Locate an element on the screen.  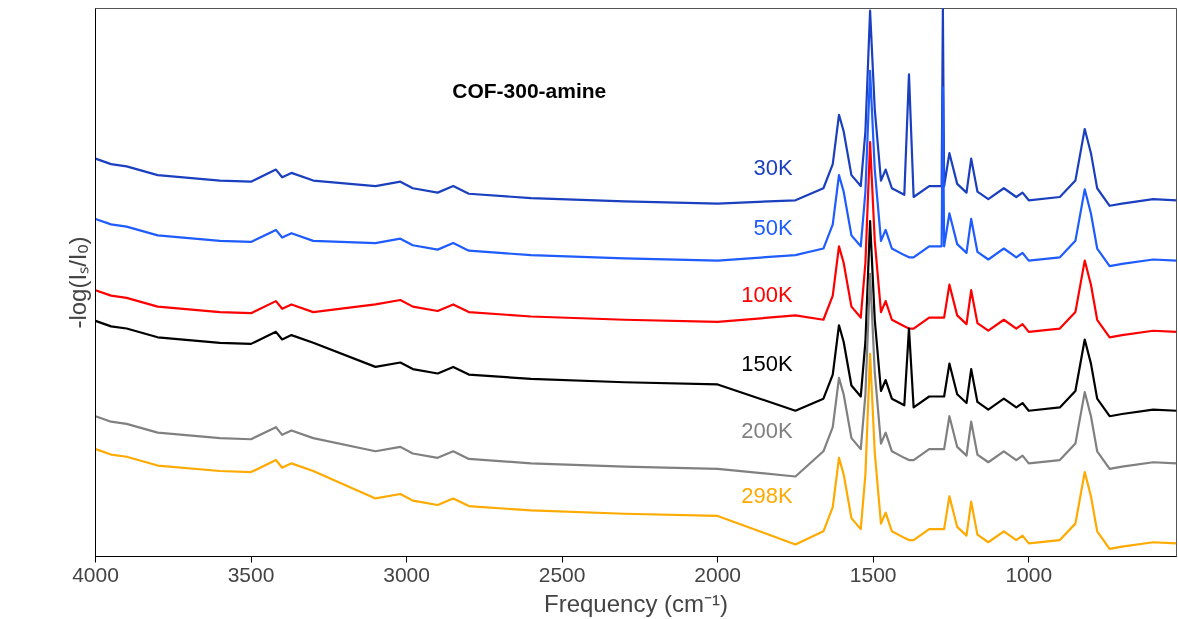
series-label: 100K is located at coordinates (767, 295).